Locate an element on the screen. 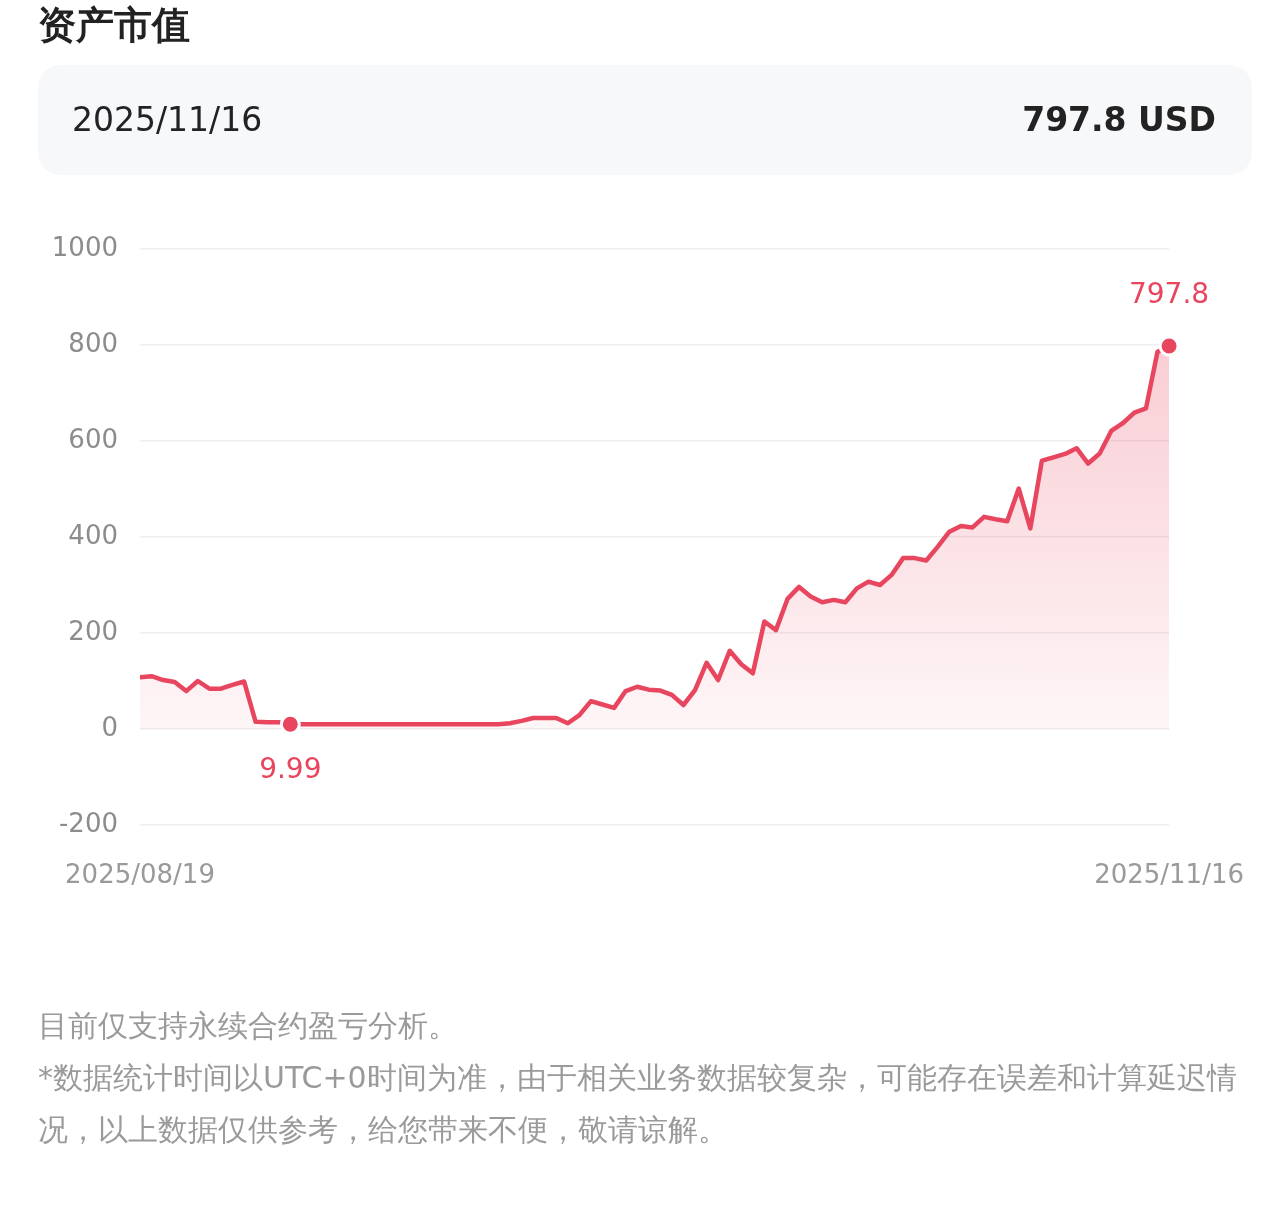 The width and height of the screenshot is (1280, 1231). y-tick-label: 1000 is located at coordinates (84, 246).